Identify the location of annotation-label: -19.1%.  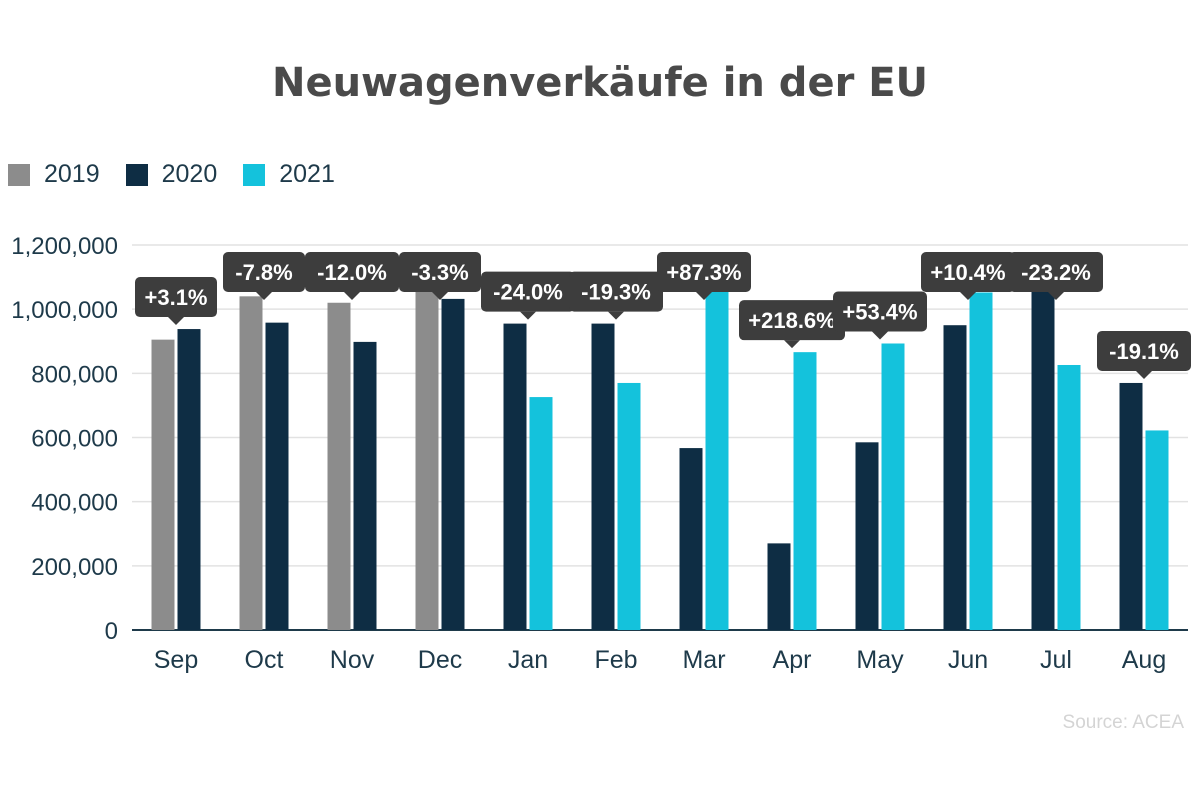
(1144, 351).